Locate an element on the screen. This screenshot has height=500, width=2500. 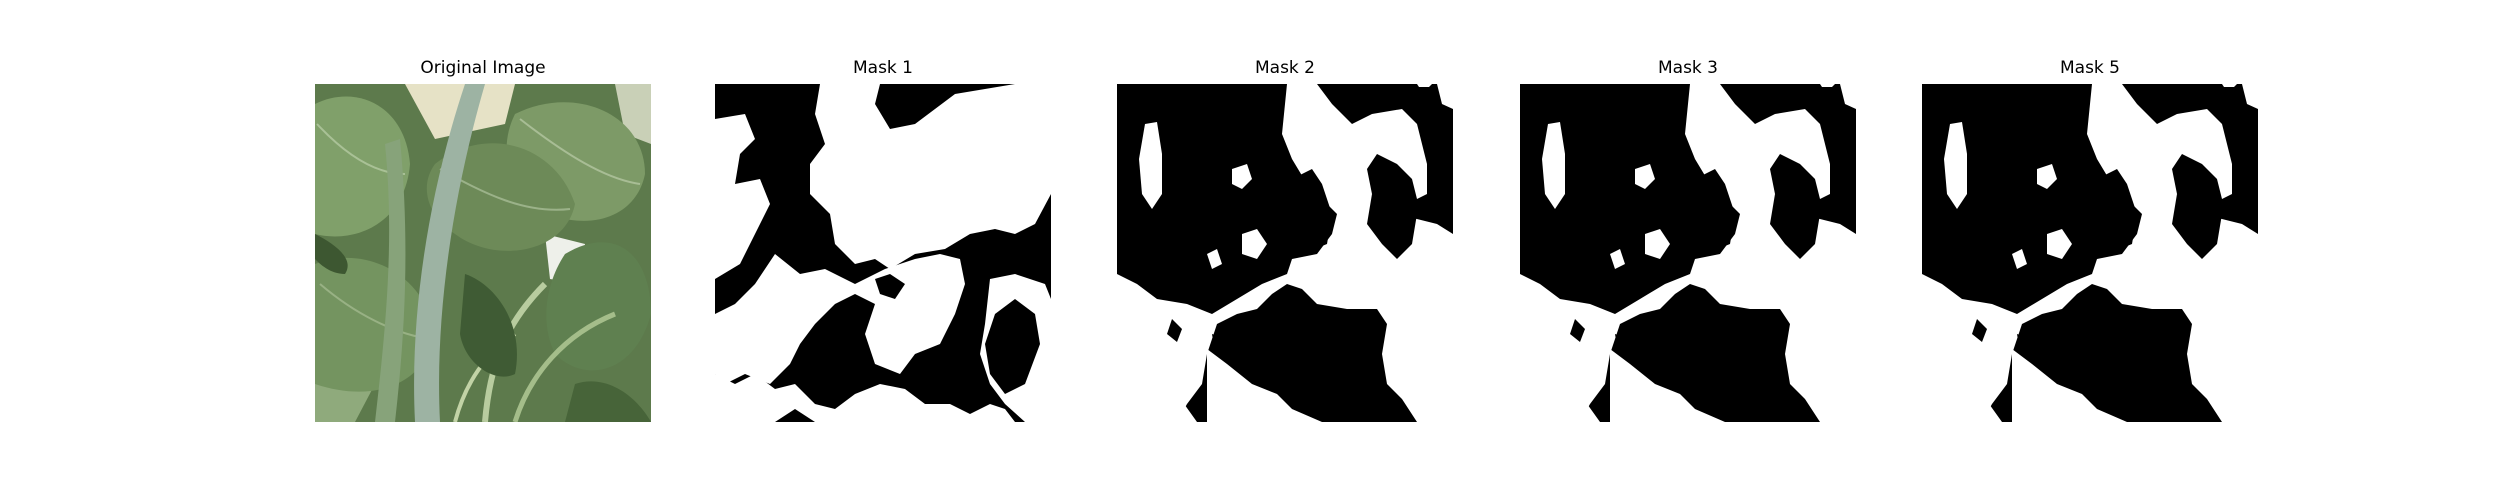
panel-title-original: Original Image is located at coordinates (483, 68).